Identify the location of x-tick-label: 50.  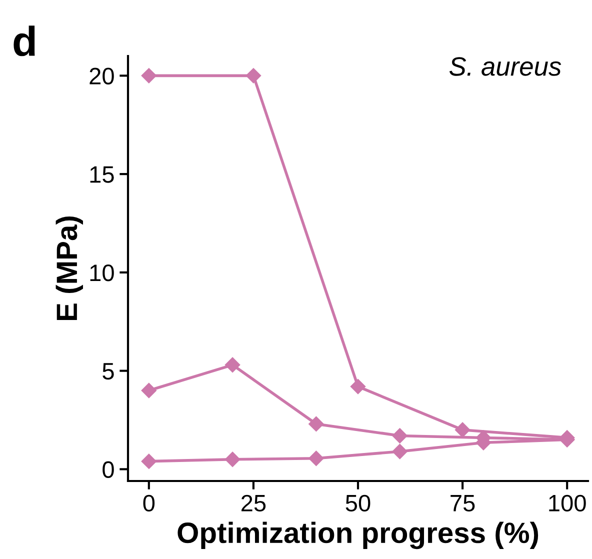
(358, 503).